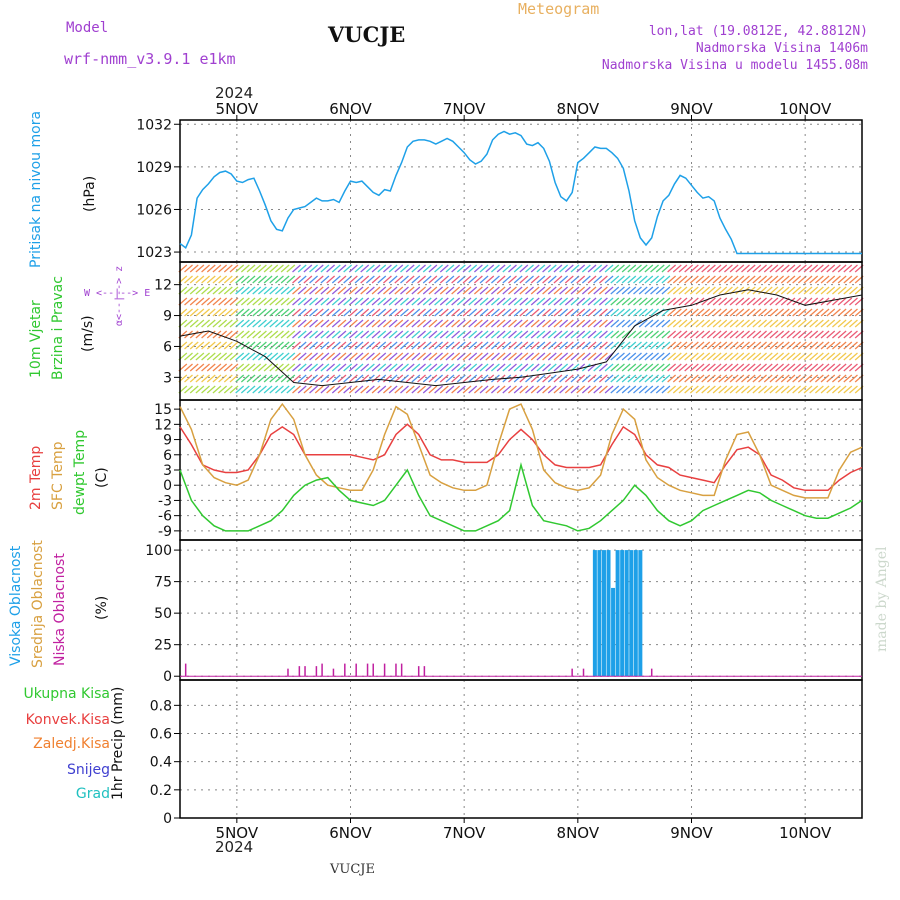 This screenshot has width=900, height=900. What do you see at coordinates (521, 191) in the screenshot?
I see `panel-frame-pressure` at bounding box center [521, 191].